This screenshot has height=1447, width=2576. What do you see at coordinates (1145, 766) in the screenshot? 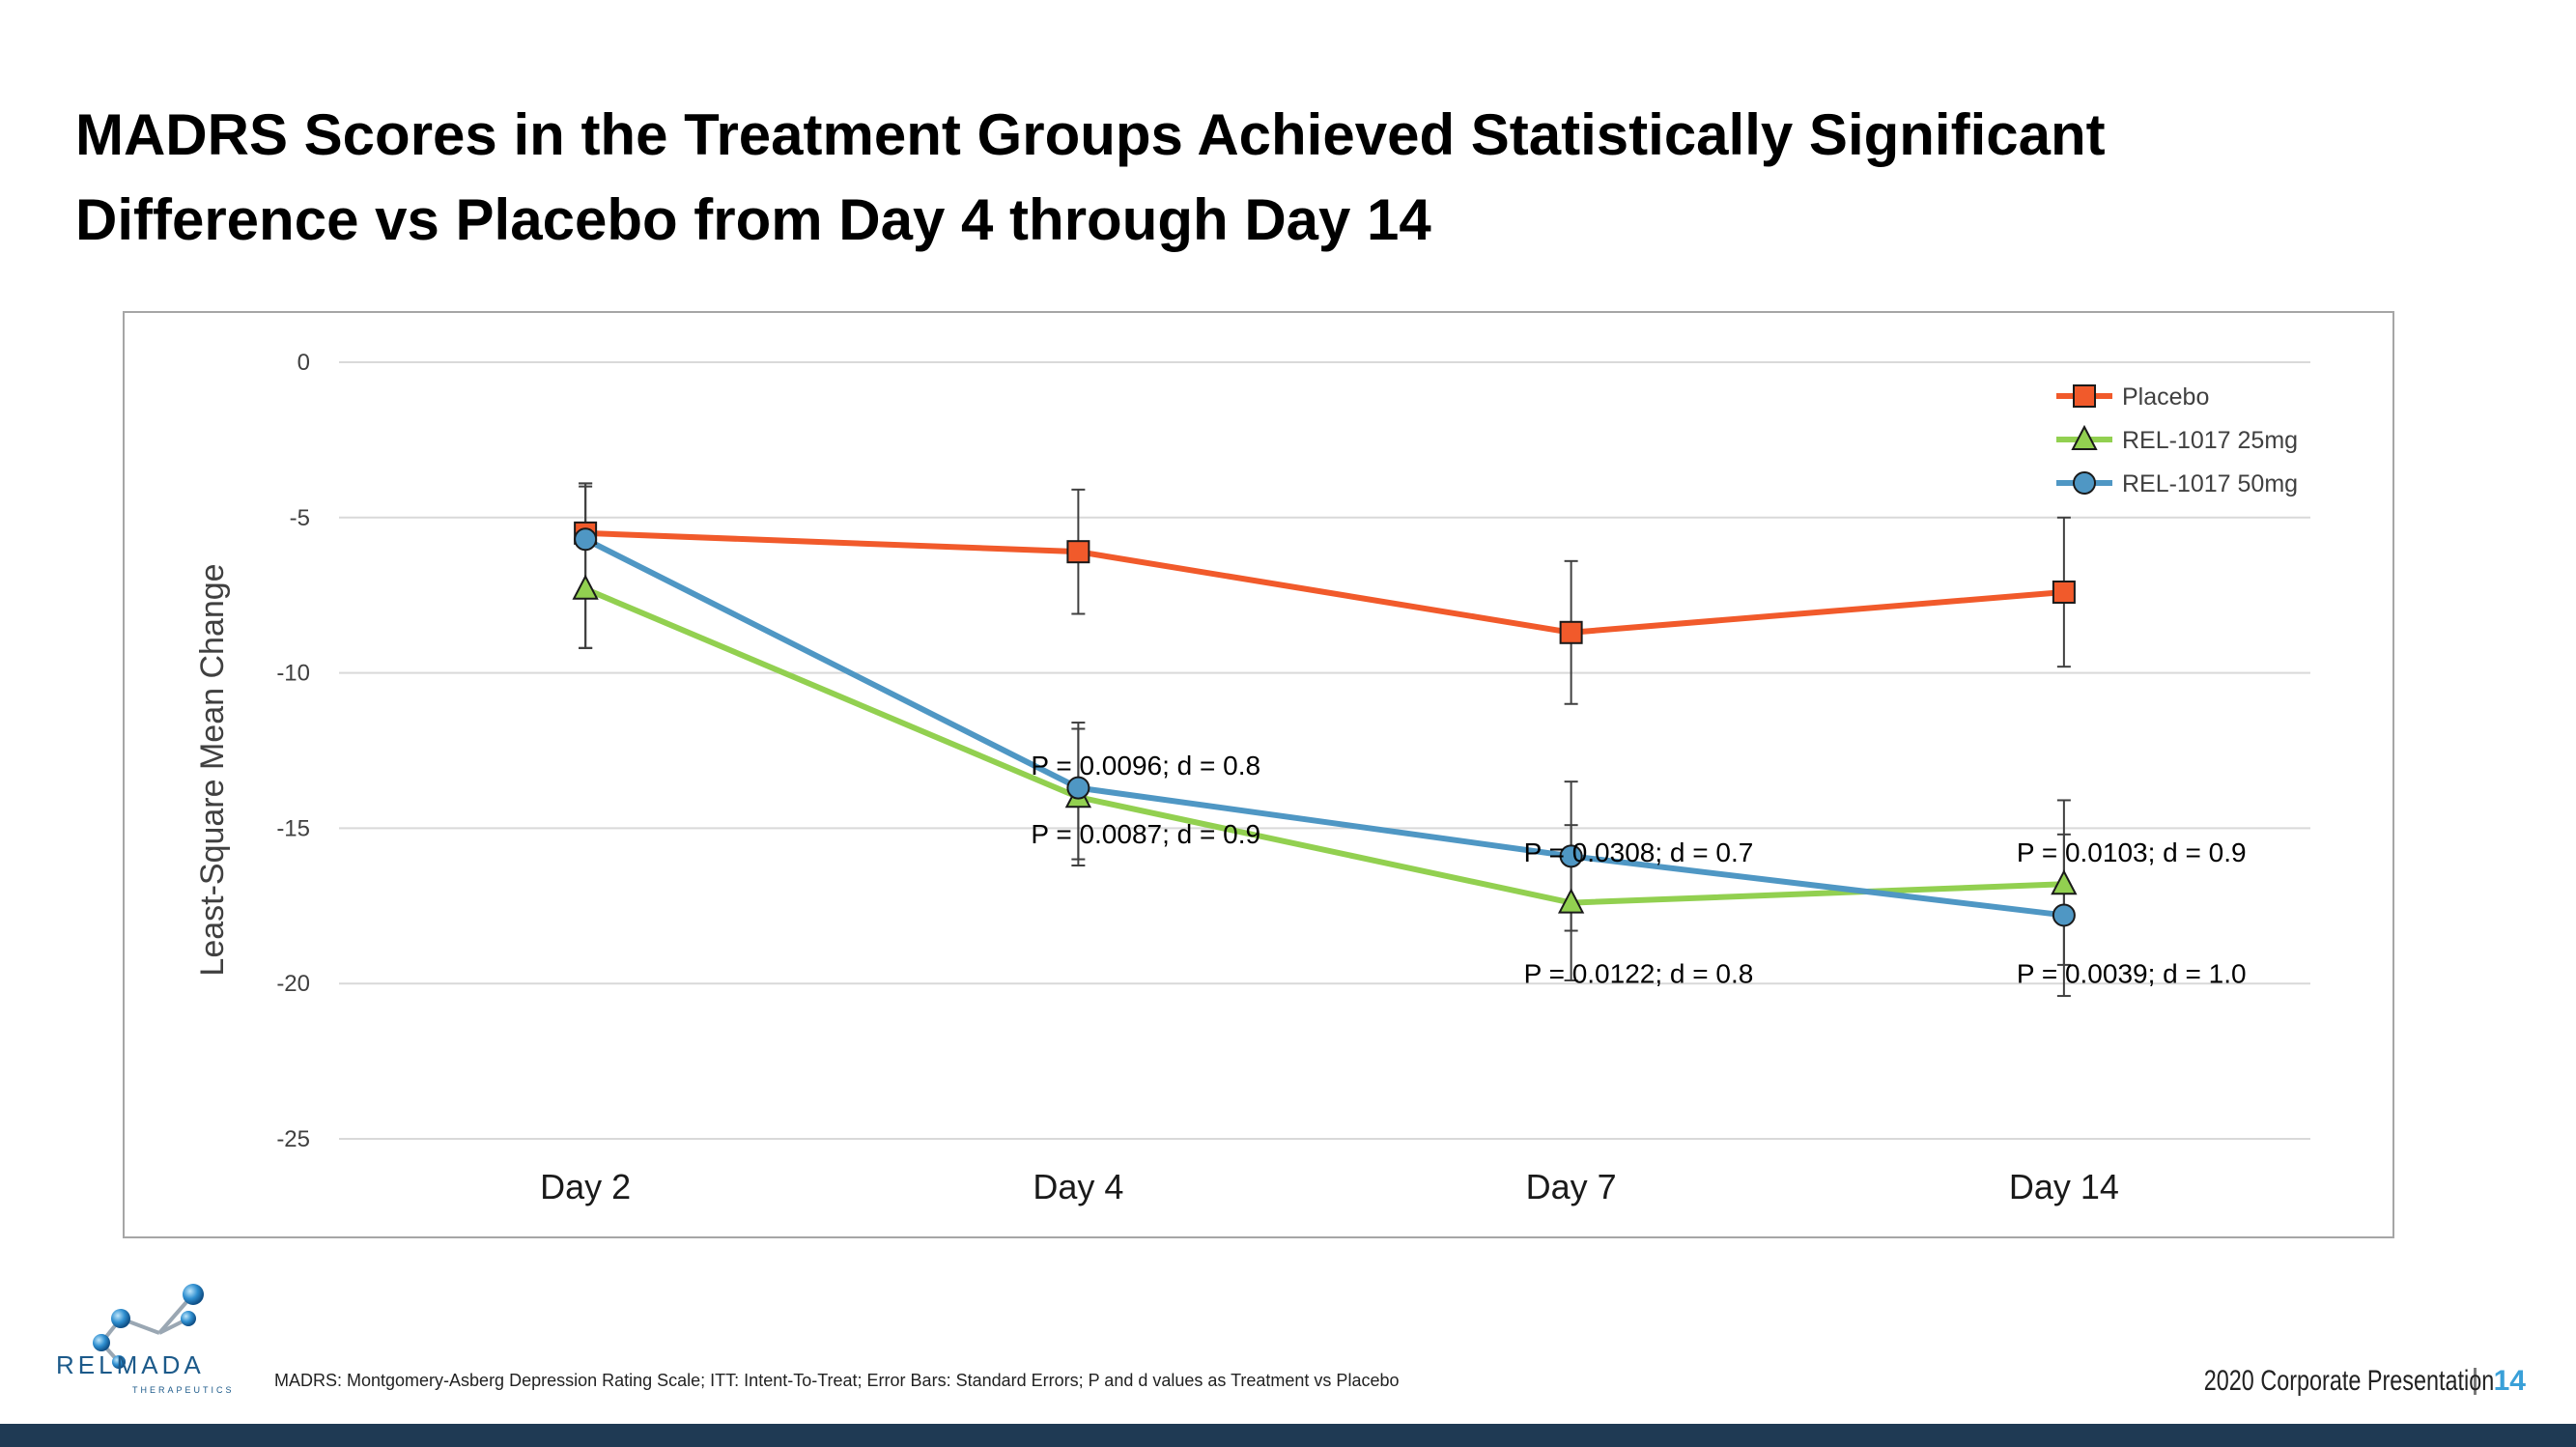
I see `p-value-annotation: P = 0.0096; d = 0.8` at bounding box center [1145, 766].